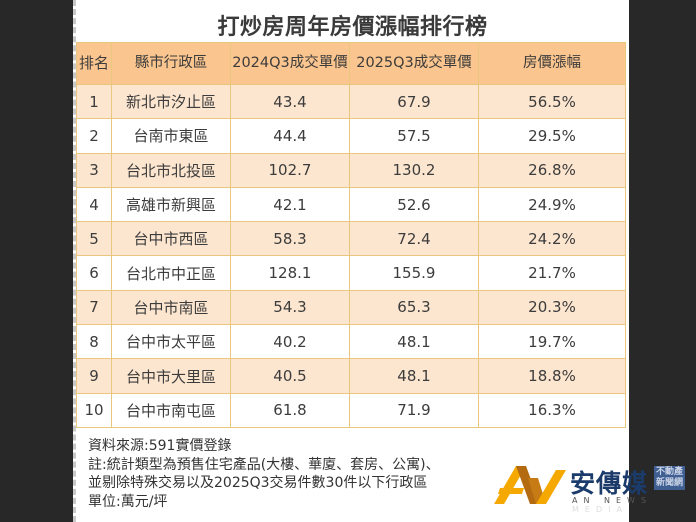  Describe the element at coordinates (264, 464) in the screenshot. I see `method-note-line1: 註:統計類型為預售住宅產品(大樓、華廈、套房、公寓)、` at that location.